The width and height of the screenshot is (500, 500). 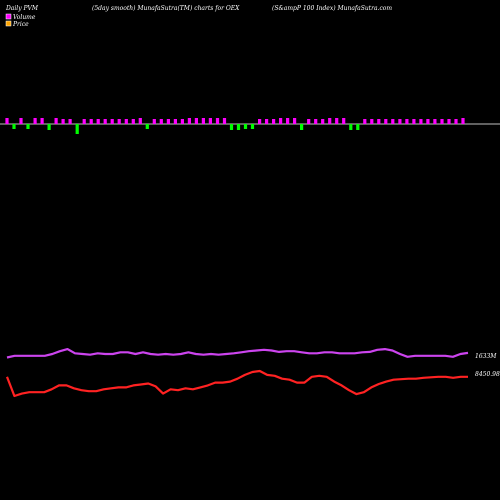 What do you see at coordinates (235, 126) in the screenshot?
I see `volume-bars` at bounding box center [235, 126].